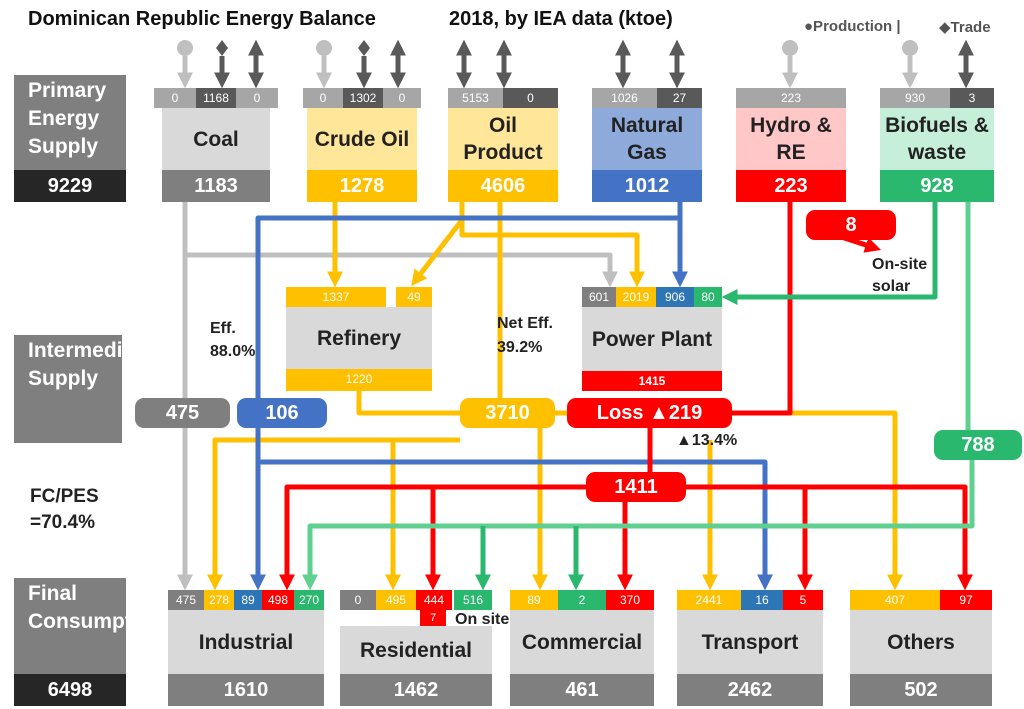 This screenshot has height=709, width=1024. What do you see at coordinates (851, 225) in the screenshot?
I see `solar-flow: 8` at bounding box center [851, 225].